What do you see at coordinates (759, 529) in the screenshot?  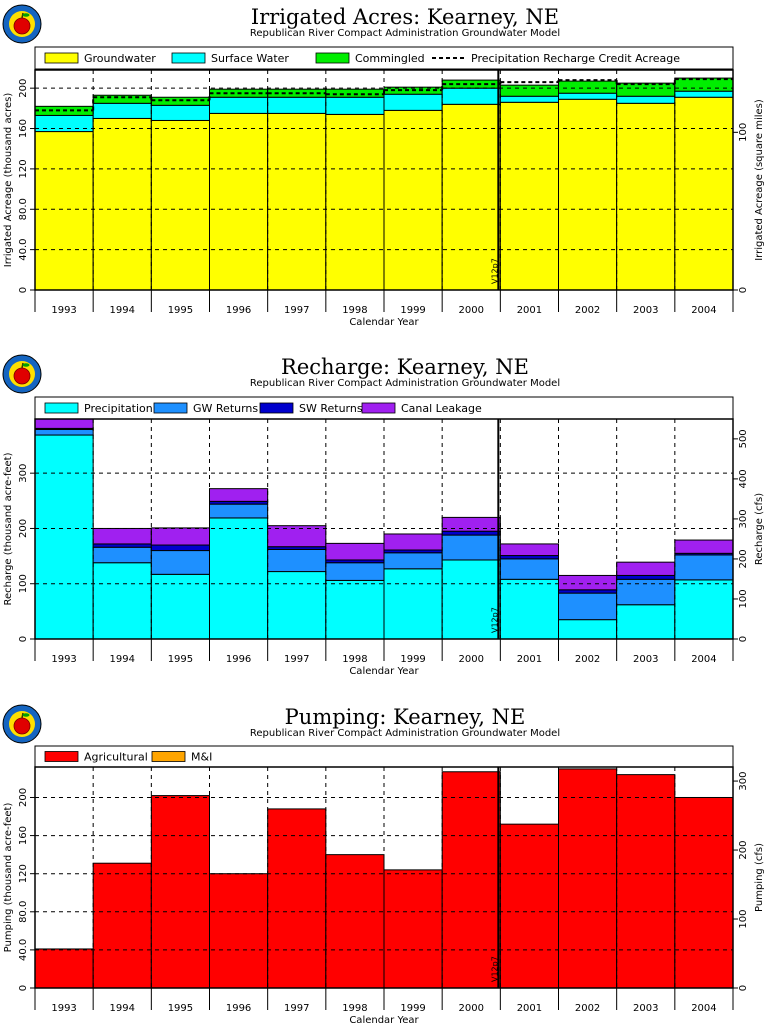 I see `y2-axis-label: Recharge (cfs)` at bounding box center [759, 529].